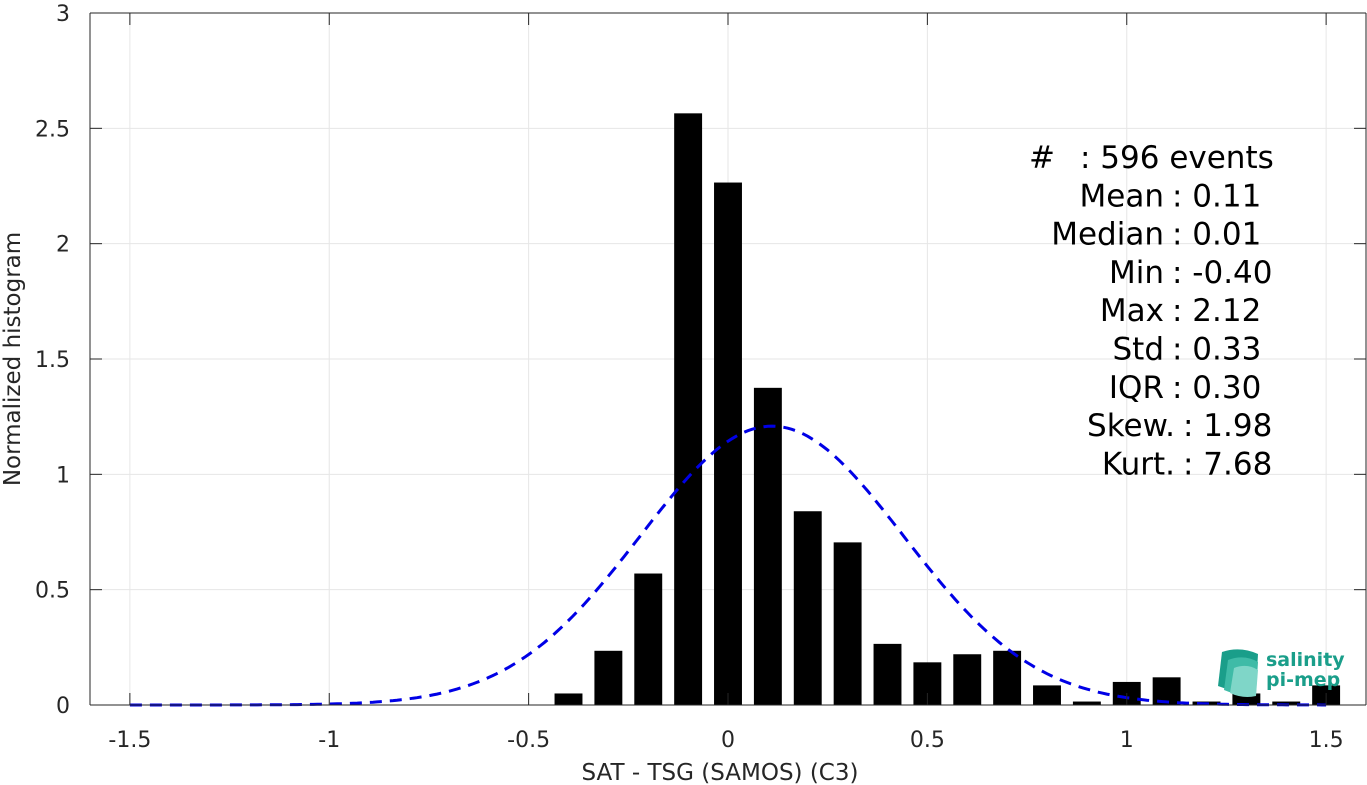 The image size is (1367, 785). I want to click on stat-value: : 0.33, so click(1216, 350).